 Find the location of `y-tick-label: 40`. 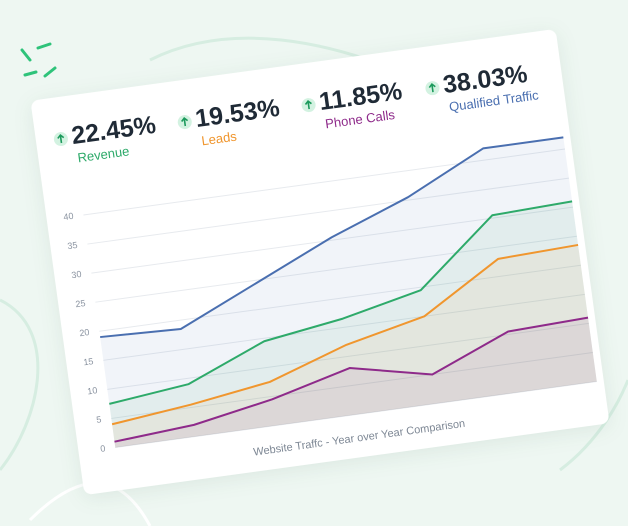

y-tick-label: 40 is located at coordinates (68, 216).